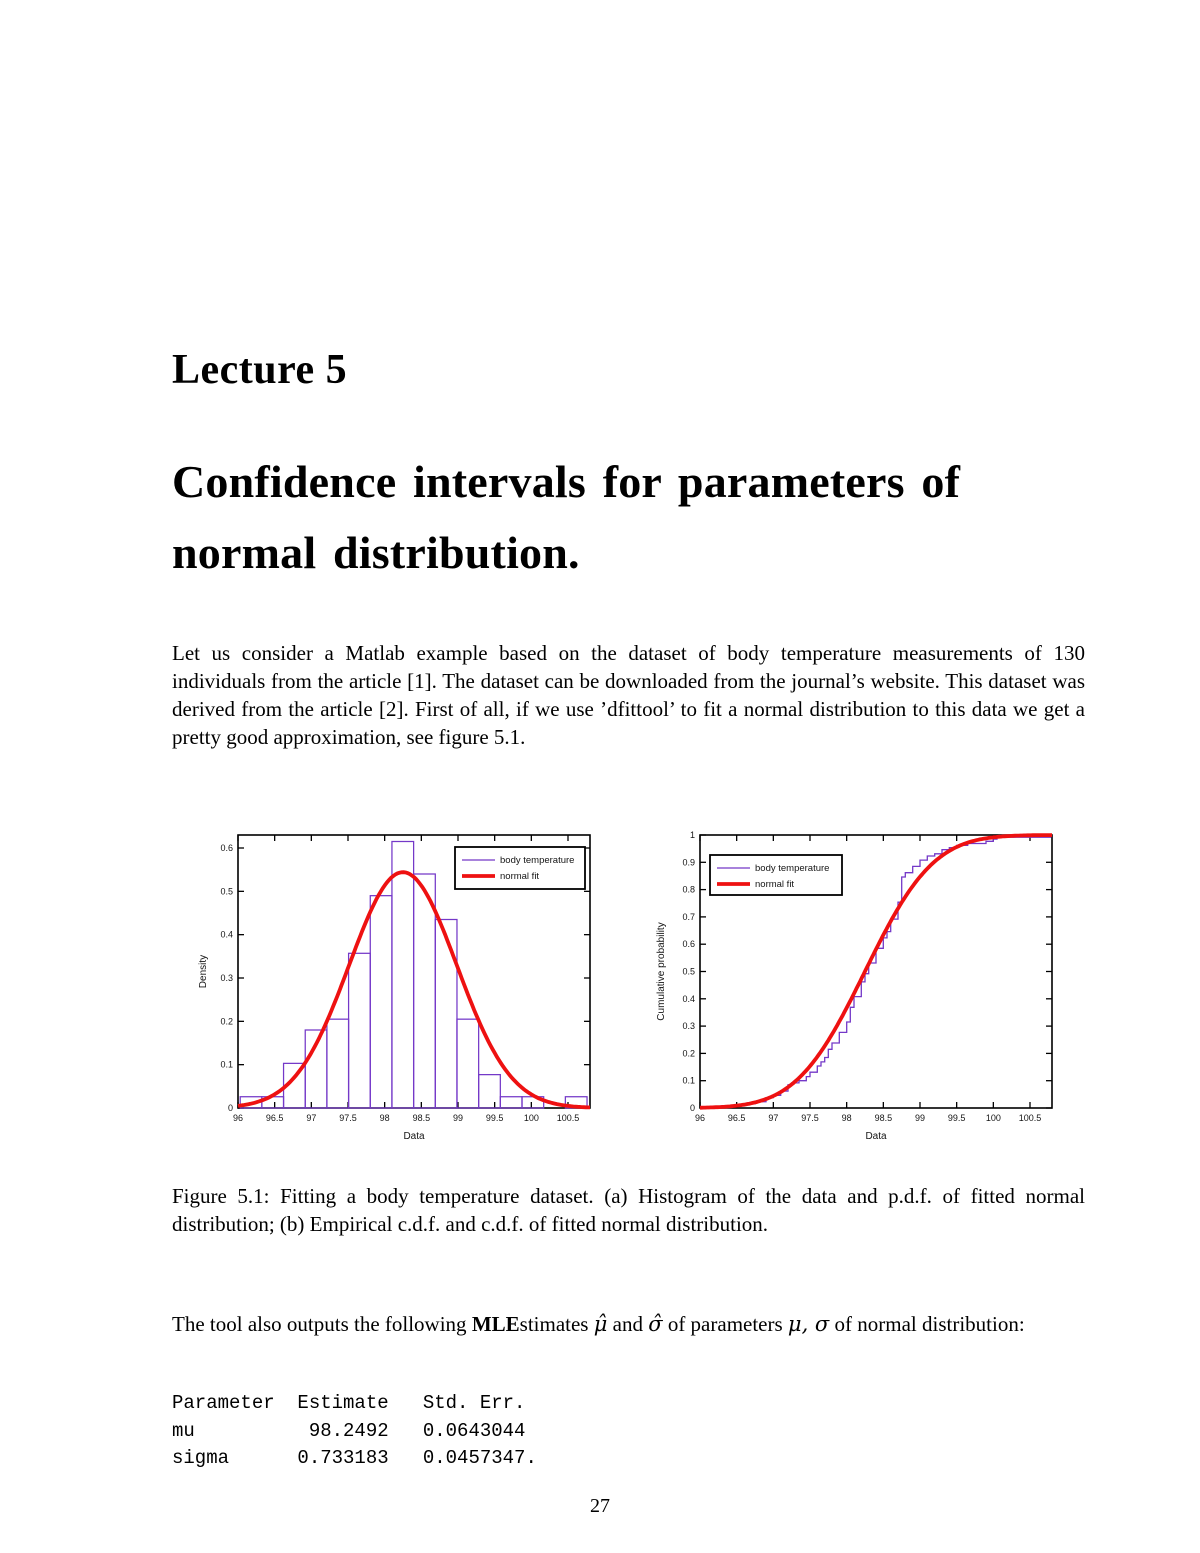 This screenshot has width=1200, height=1553. I want to click on mle-text-2: stimates, so click(556, 1324).